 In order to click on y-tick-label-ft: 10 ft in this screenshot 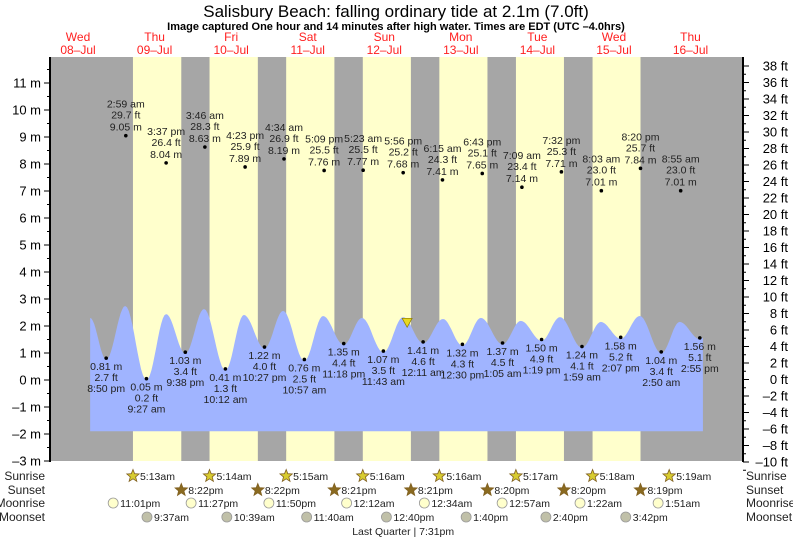, I will do `click(776, 297)`.